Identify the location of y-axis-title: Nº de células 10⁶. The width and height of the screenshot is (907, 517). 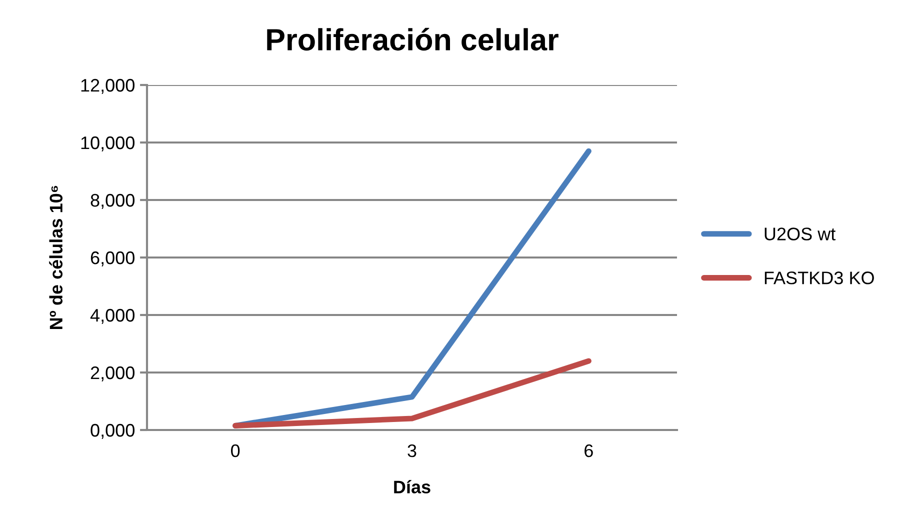
(56, 257).